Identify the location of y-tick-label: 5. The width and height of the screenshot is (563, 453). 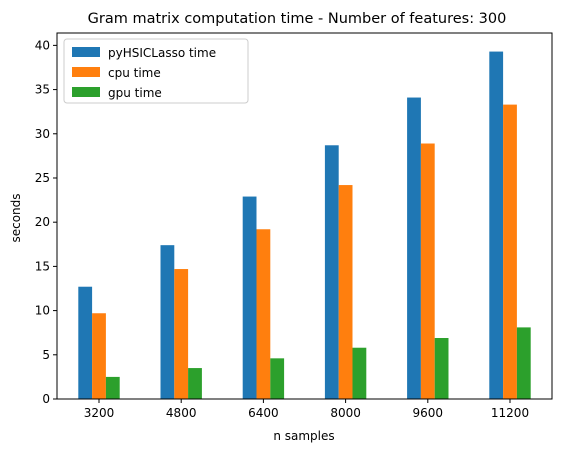
(46, 355).